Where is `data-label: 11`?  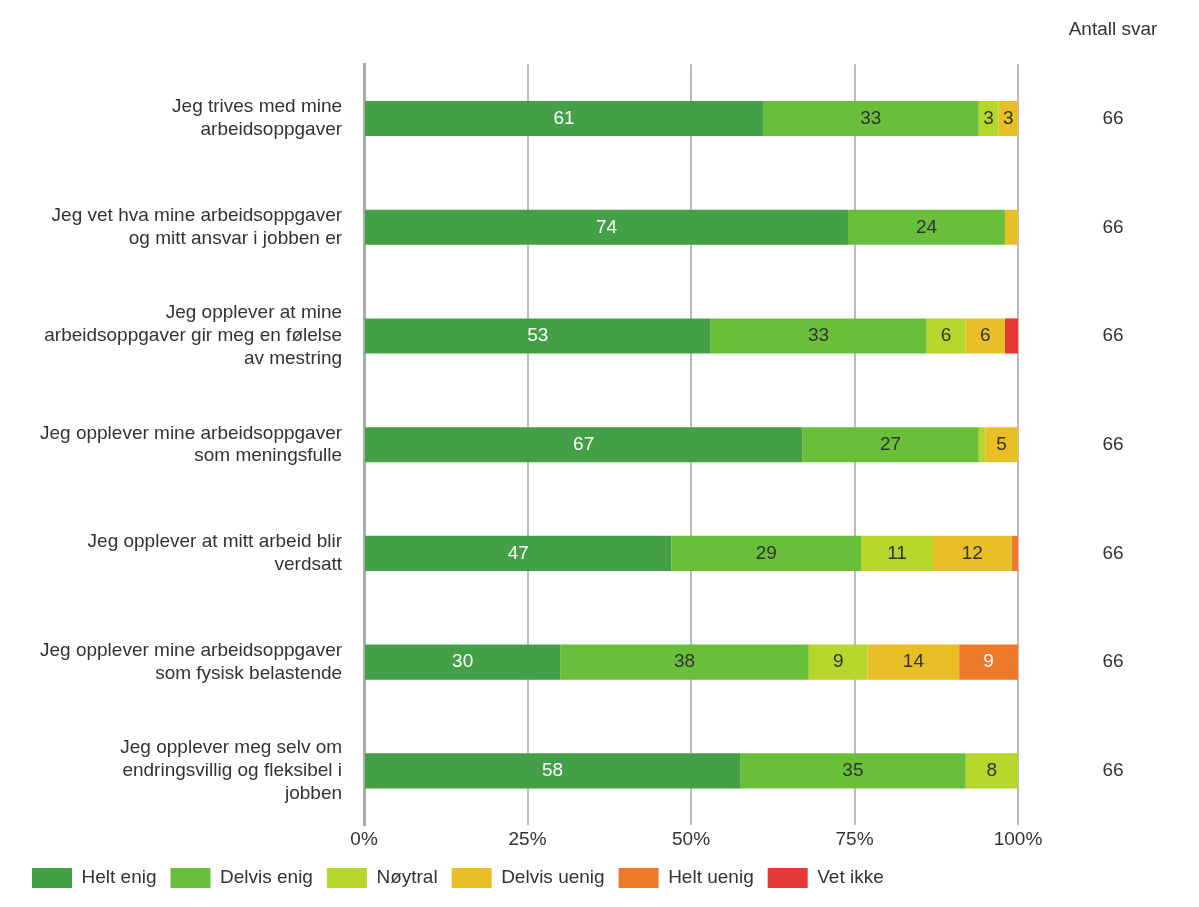 data-label: 11 is located at coordinates (897, 552).